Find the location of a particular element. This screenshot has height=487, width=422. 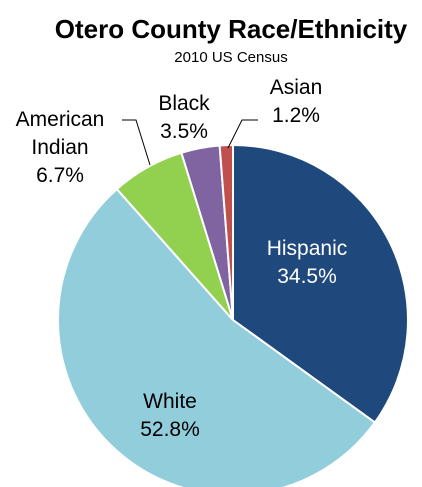

chart-title: Otero County Race/Ethnicity is located at coordinates (231, 29).